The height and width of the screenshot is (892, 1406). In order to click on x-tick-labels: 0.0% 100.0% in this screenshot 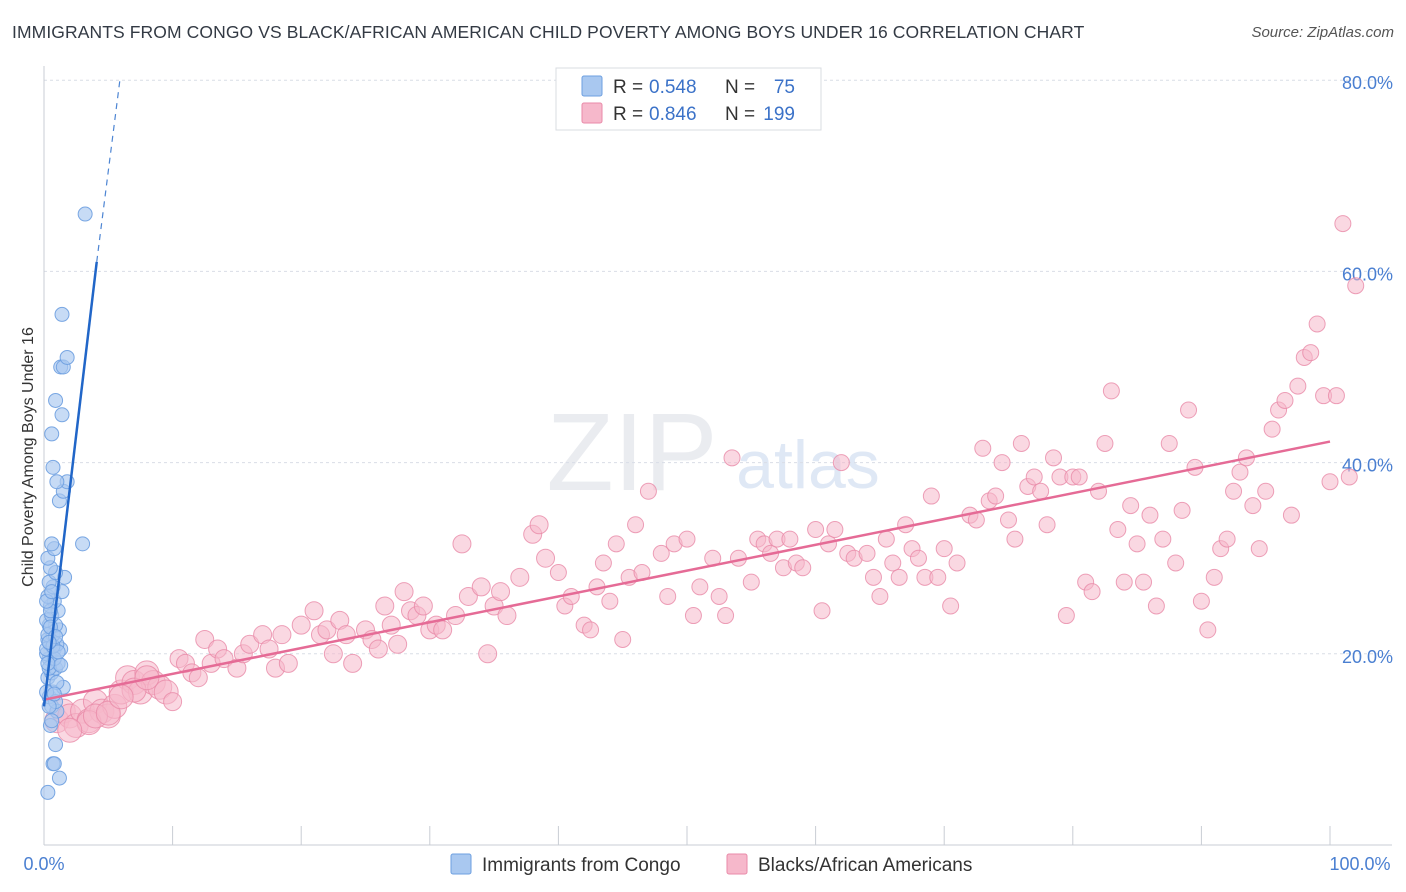, I will do `click(706, 864)`.